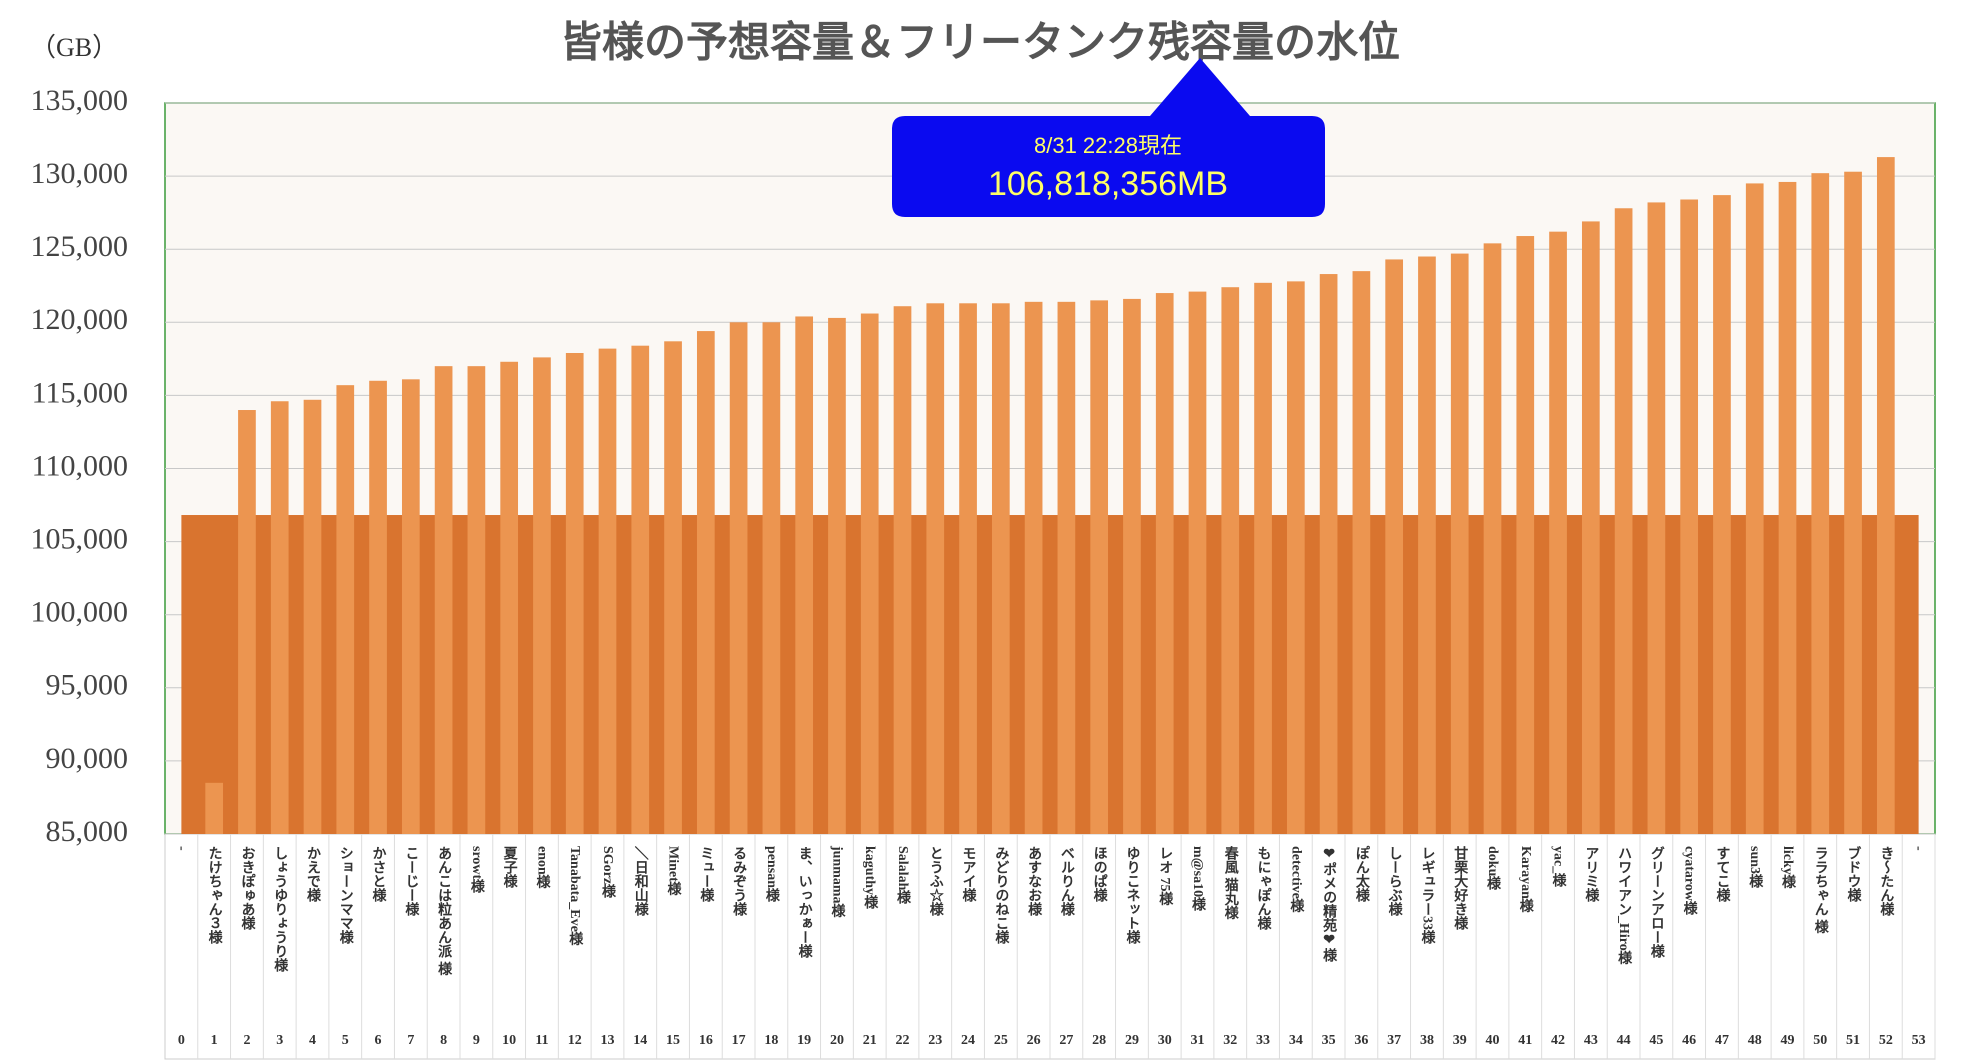  Describe the element at coordinates (80, 319) in the screenshot. I see `y-tick-label: 120,000` at that location.